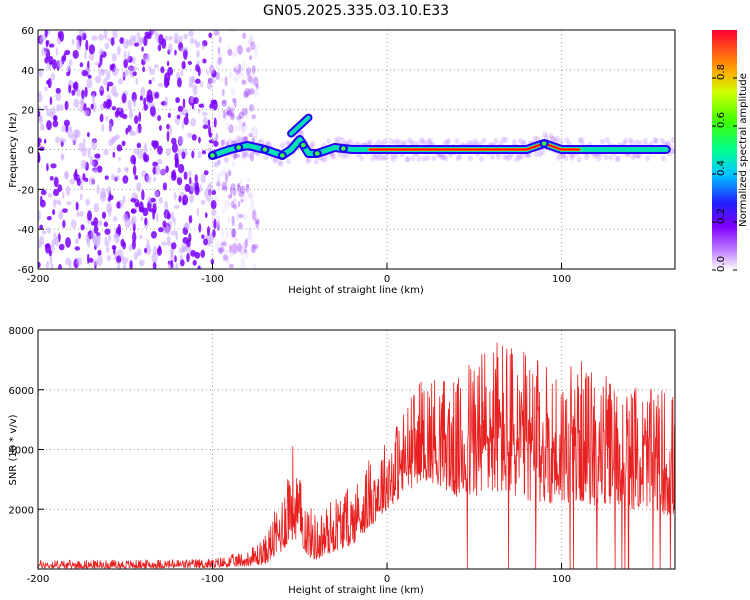 Image resolution: width=750 pixels, height=600 pixels. What do you see at coordinates (212, 155) in the screenshot?
I see `track-blob-core` at bounding box center [212, 155].